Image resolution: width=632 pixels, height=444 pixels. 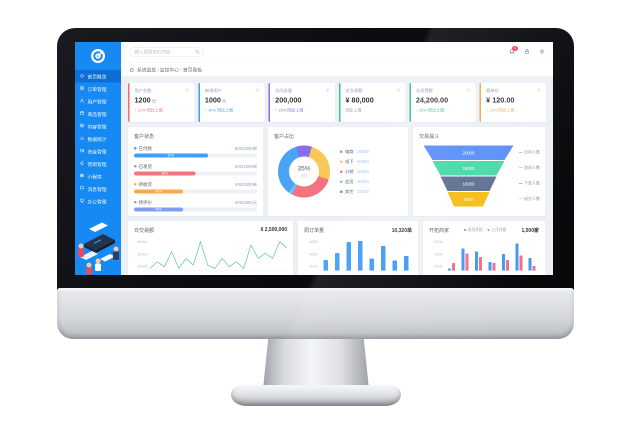 I want to click on y-tick-label: 9000, so click(x=313, y=242).